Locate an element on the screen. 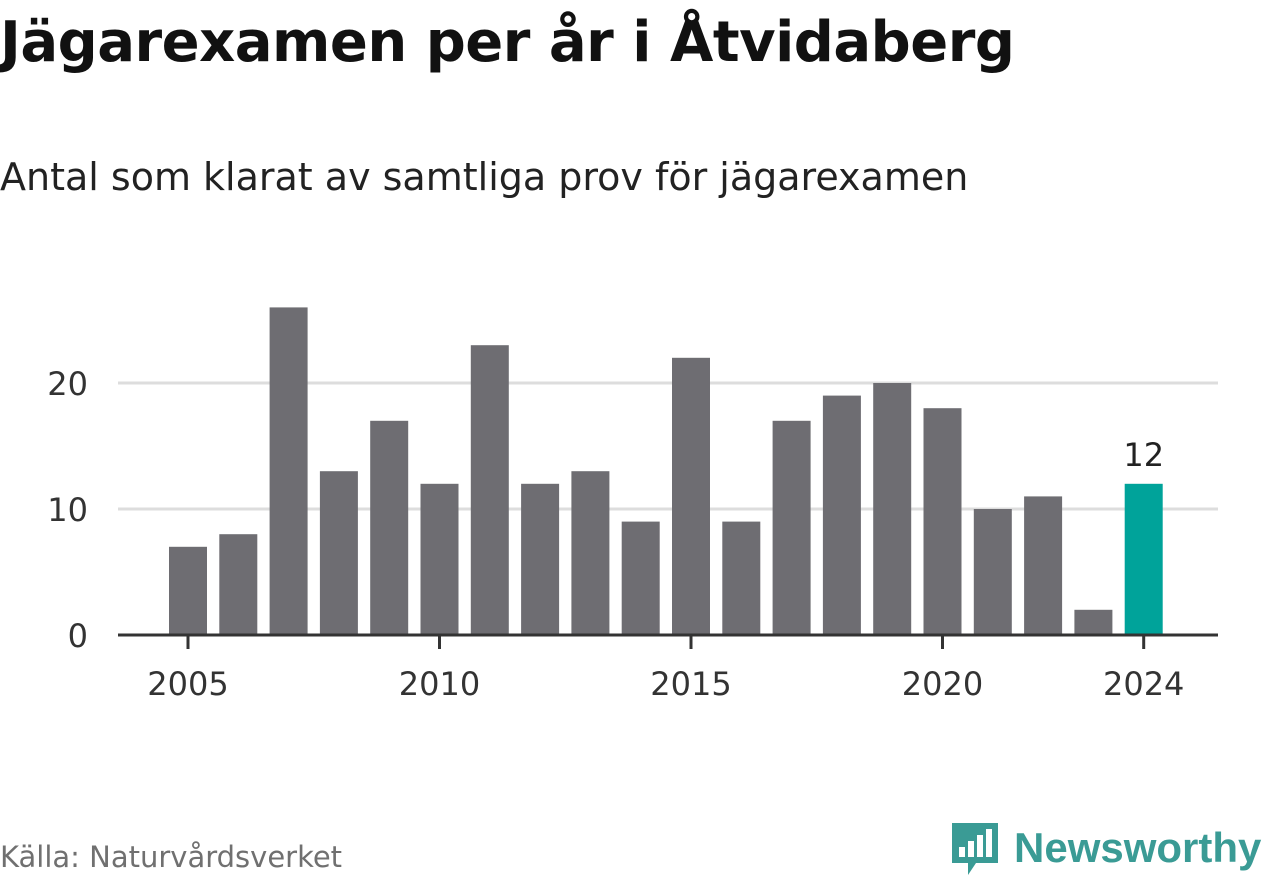 Image resolution: width=1262 pixels, height=879 pixels. newsworthy-icon is located at coordinates (975, 849).